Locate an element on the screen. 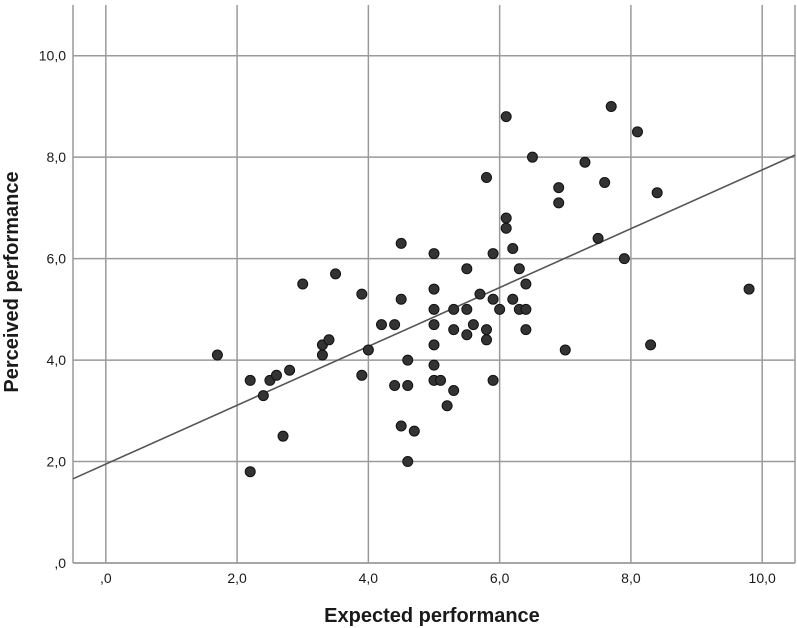 This screenshot has width=797, height=628. x-tick-label-2: 4,0 is located at coordinates (369, 578).